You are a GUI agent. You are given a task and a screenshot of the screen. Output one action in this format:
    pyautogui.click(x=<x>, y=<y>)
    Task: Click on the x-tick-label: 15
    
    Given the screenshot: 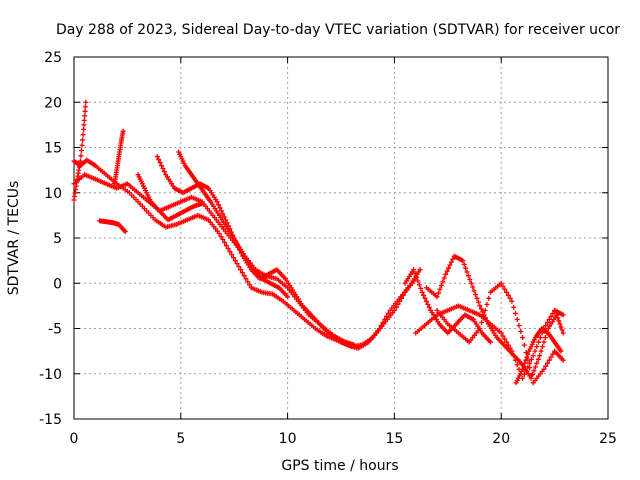 What is the action you would take?
    pyautogui.click(x=394, y=439)
    